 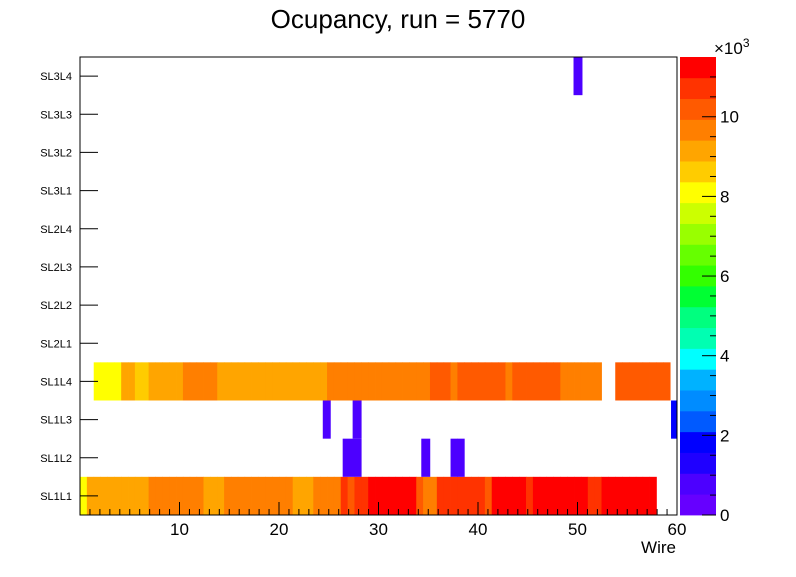 I want to click on colorbar-tick-label: 4, so click(x=724, y=356).